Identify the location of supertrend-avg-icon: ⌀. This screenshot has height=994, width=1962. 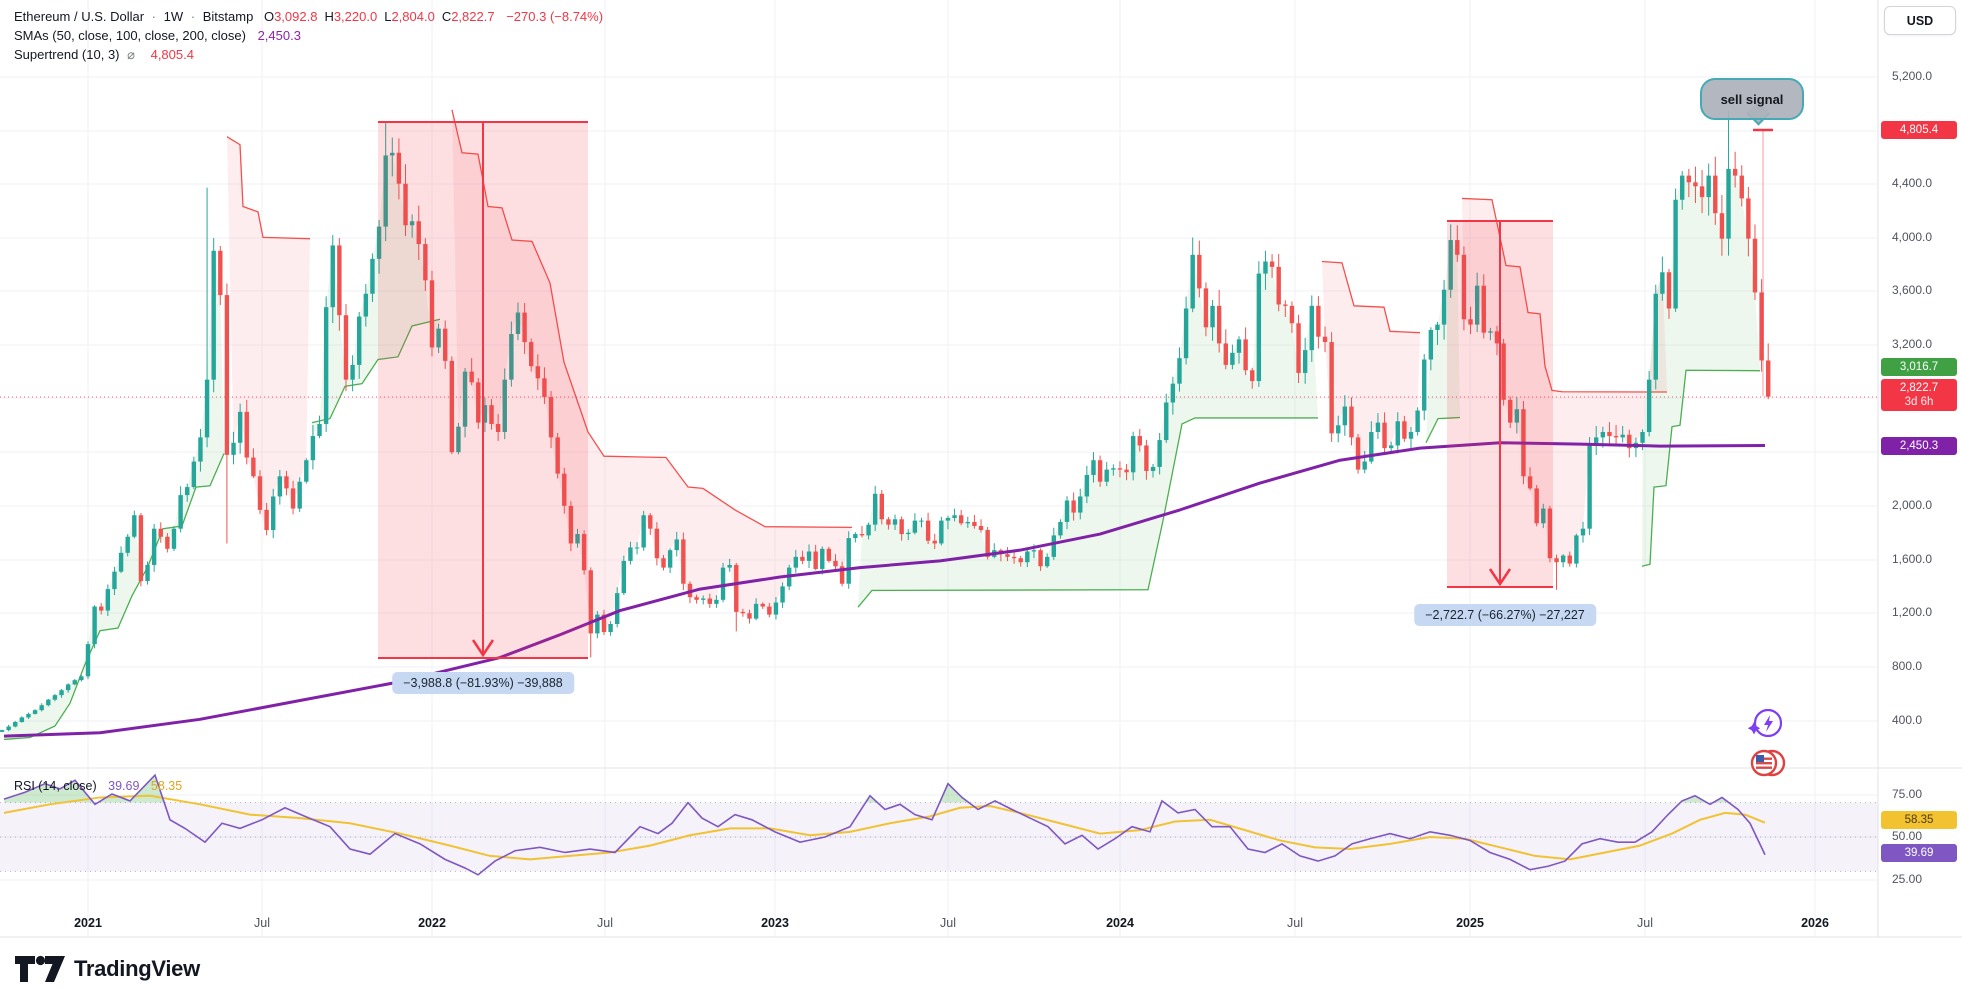
(131, 54).